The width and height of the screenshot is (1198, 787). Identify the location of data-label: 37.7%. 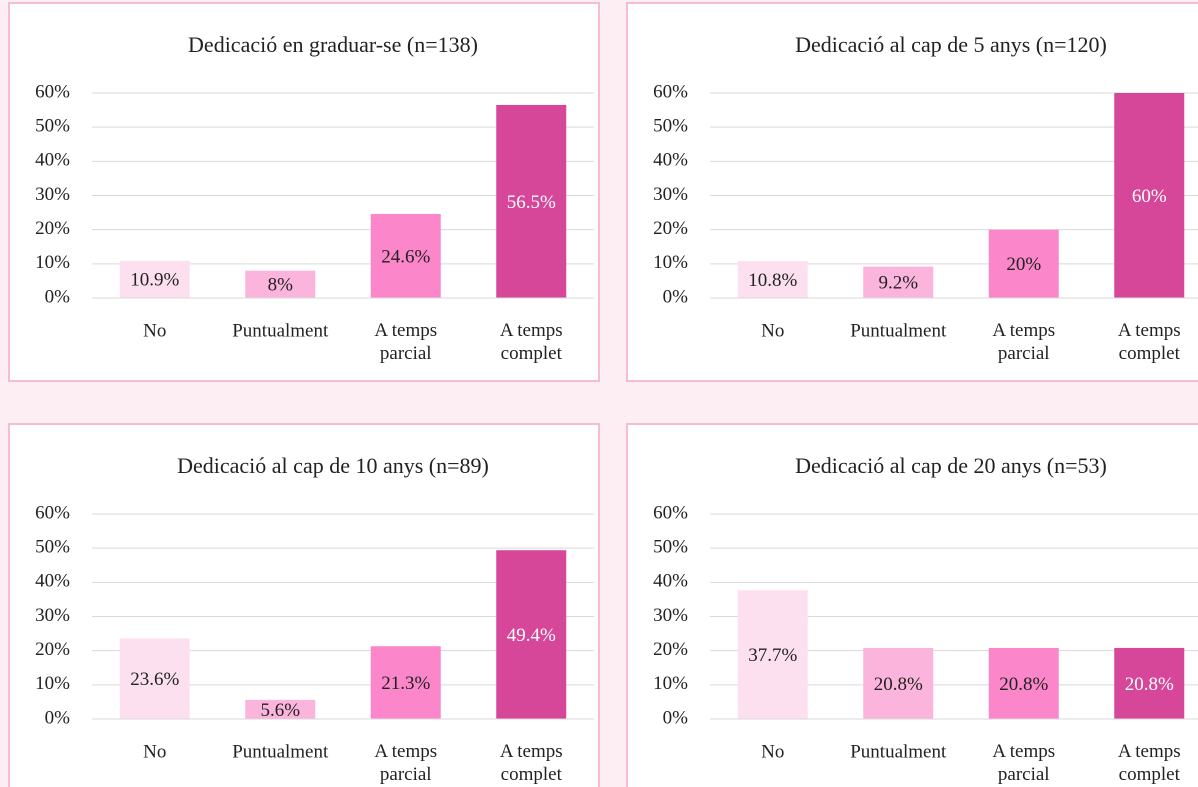
(772, 655).